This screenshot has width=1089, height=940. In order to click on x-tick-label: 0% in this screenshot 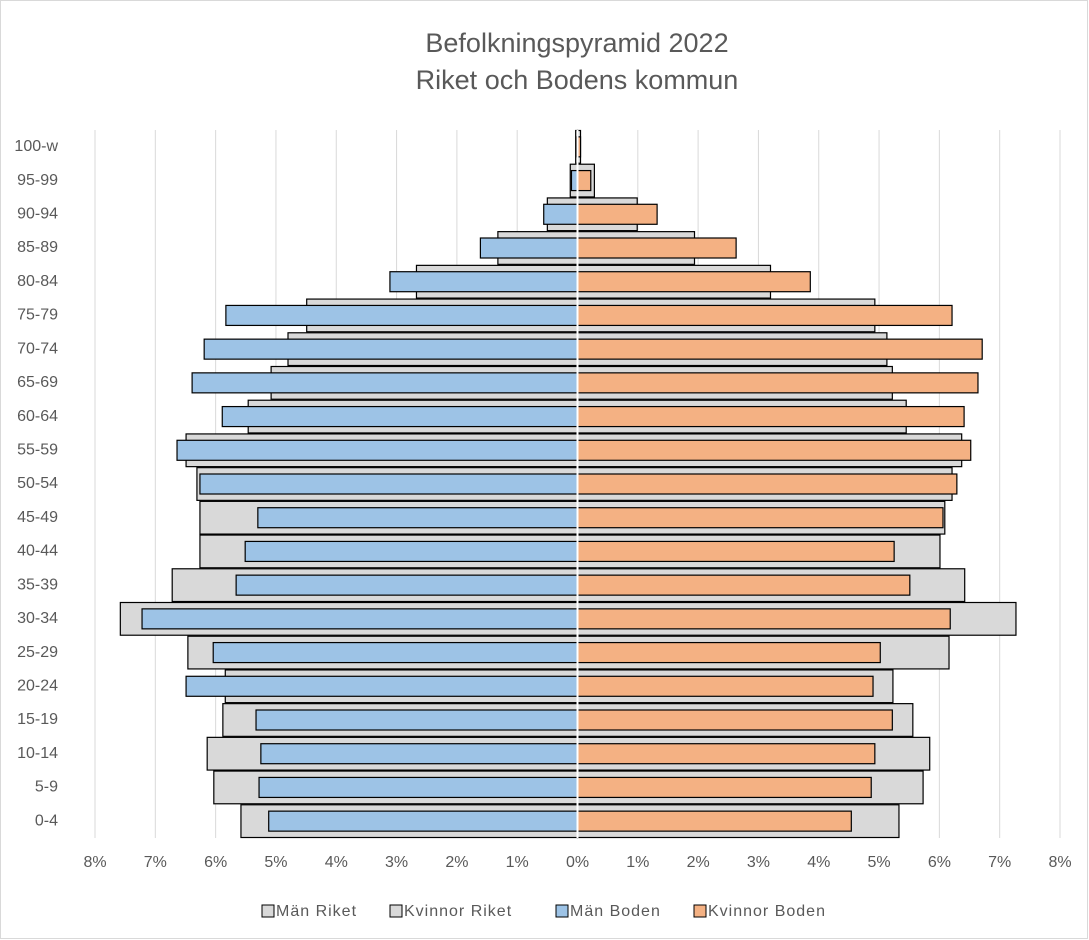, I will do `click(577, 862)`.